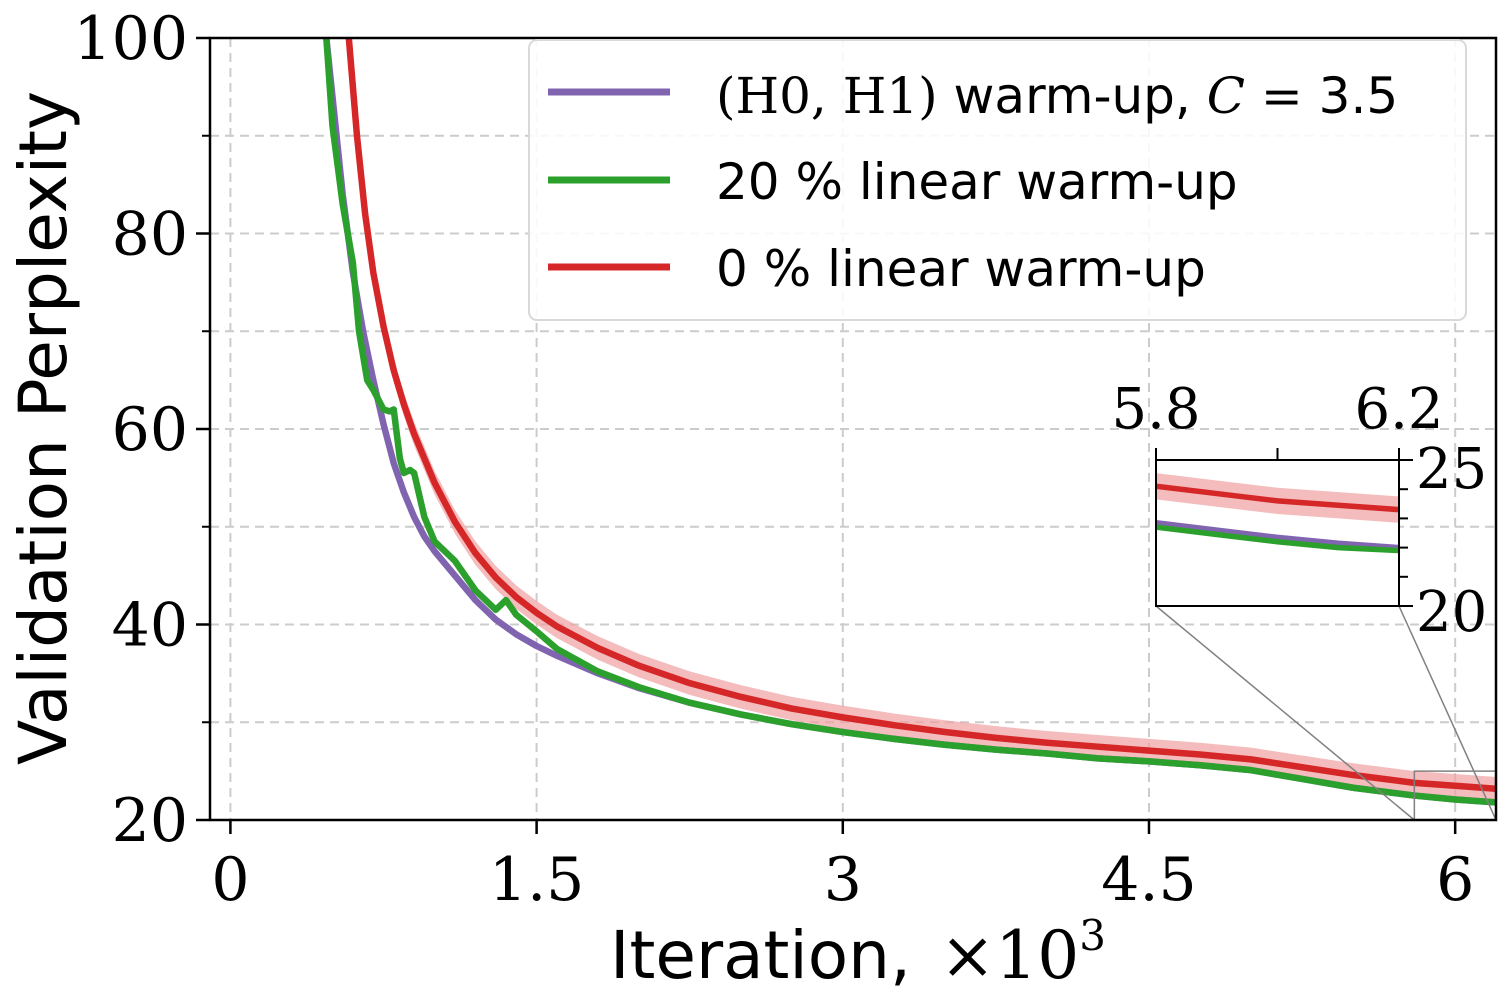  I want to click on inset-series-layer, so click(1277, 513).